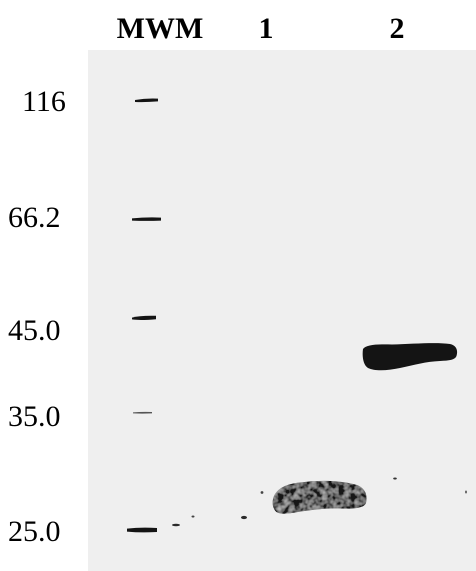  I want to click on lane-label-mwm: MWM, so click(160, 28).